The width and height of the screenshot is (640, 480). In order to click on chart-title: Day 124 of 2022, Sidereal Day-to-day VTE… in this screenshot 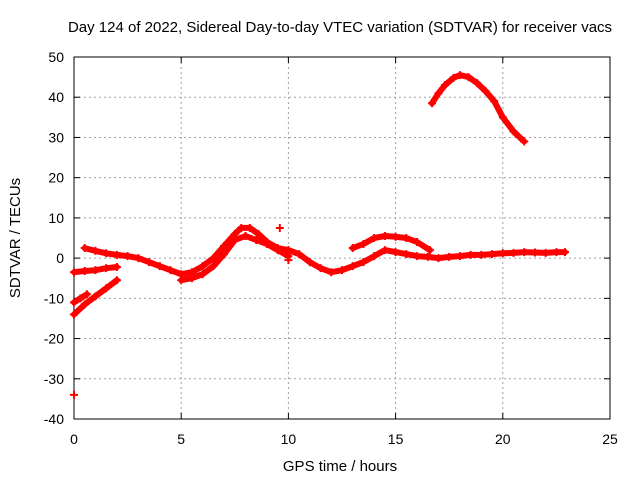, I will do `click(340, 27)`.